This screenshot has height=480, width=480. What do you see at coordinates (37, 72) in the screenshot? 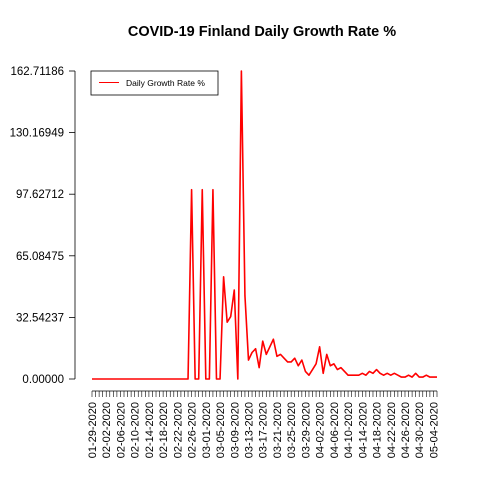
I see `y-tick-label: 162.71186` at bounding box center [37, 72].